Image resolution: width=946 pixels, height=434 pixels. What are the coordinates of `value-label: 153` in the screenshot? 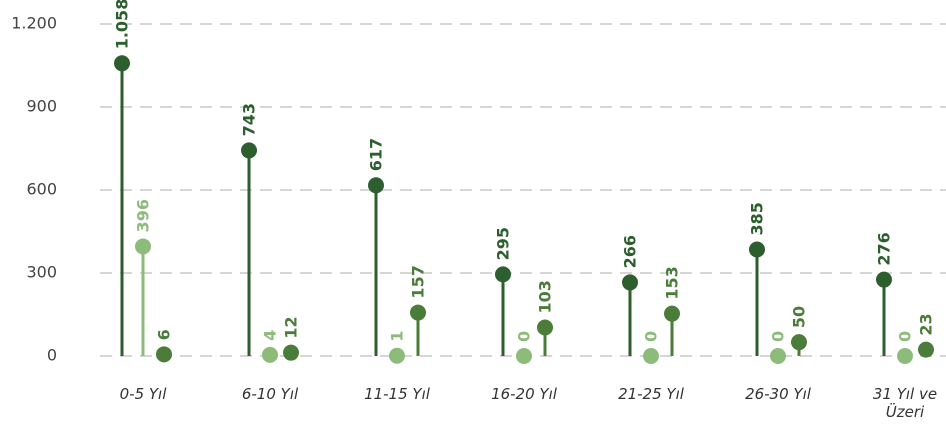 It's located at (672, 282).